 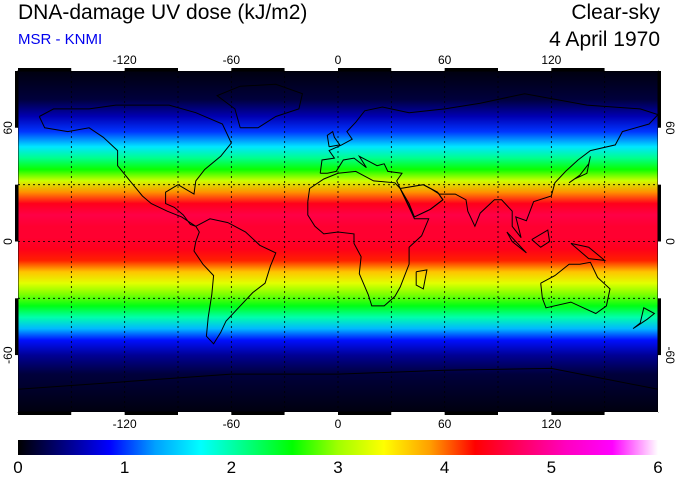 I want to click on lat-label-left: 0, so click(x=8, y=241).